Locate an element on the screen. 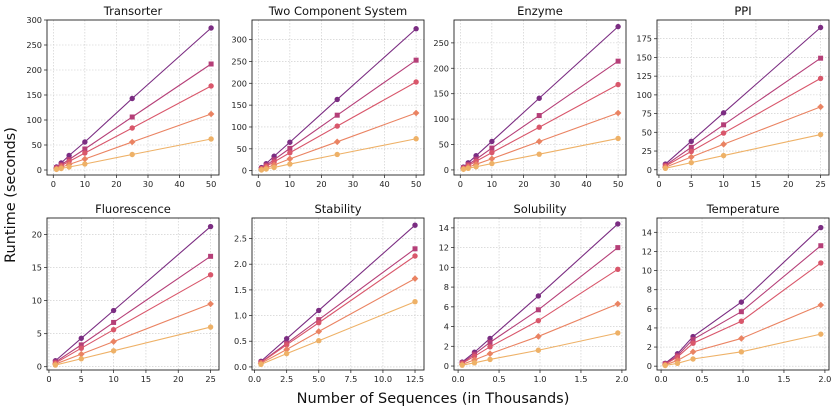 The height and width of the screenshot is (410, 838). y-tick-label: 14 is located at coordinates (444, 228).